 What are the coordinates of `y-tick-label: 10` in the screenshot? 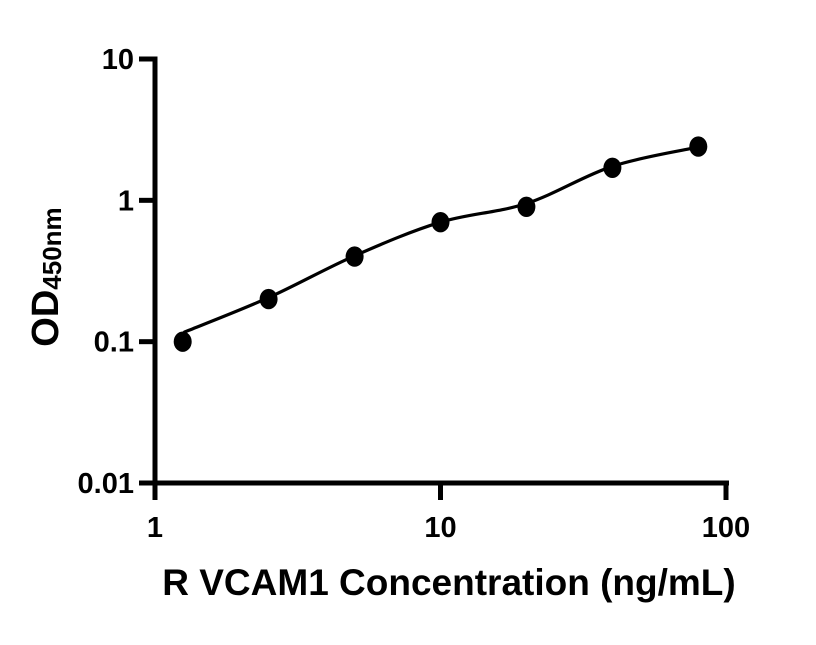 It's located at (118, 60).